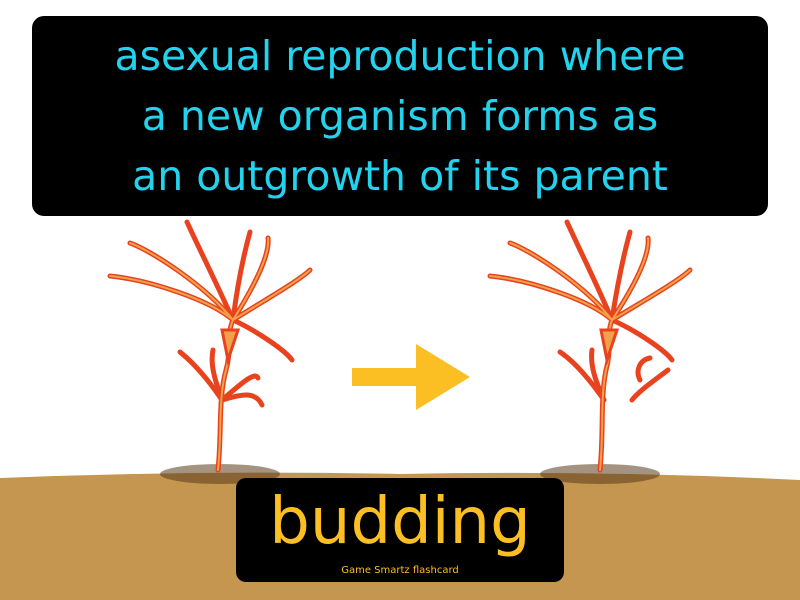 The image size is (800, 600). What do you see at coordinates (400, 570) in the screenshot?
I see `credit-text: Game Smartz flashcard` at bounding box center [400, 570].